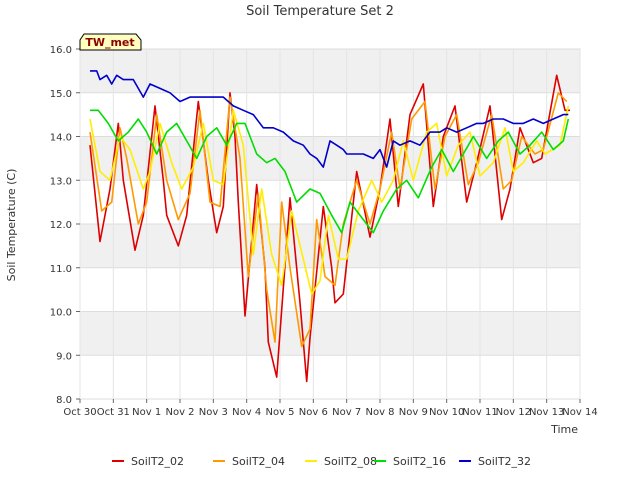  What do you see at coordinates (579, 412) in the screenshot?
I see `x-tick-label: Nov 14` at bounding box center [579, 412].